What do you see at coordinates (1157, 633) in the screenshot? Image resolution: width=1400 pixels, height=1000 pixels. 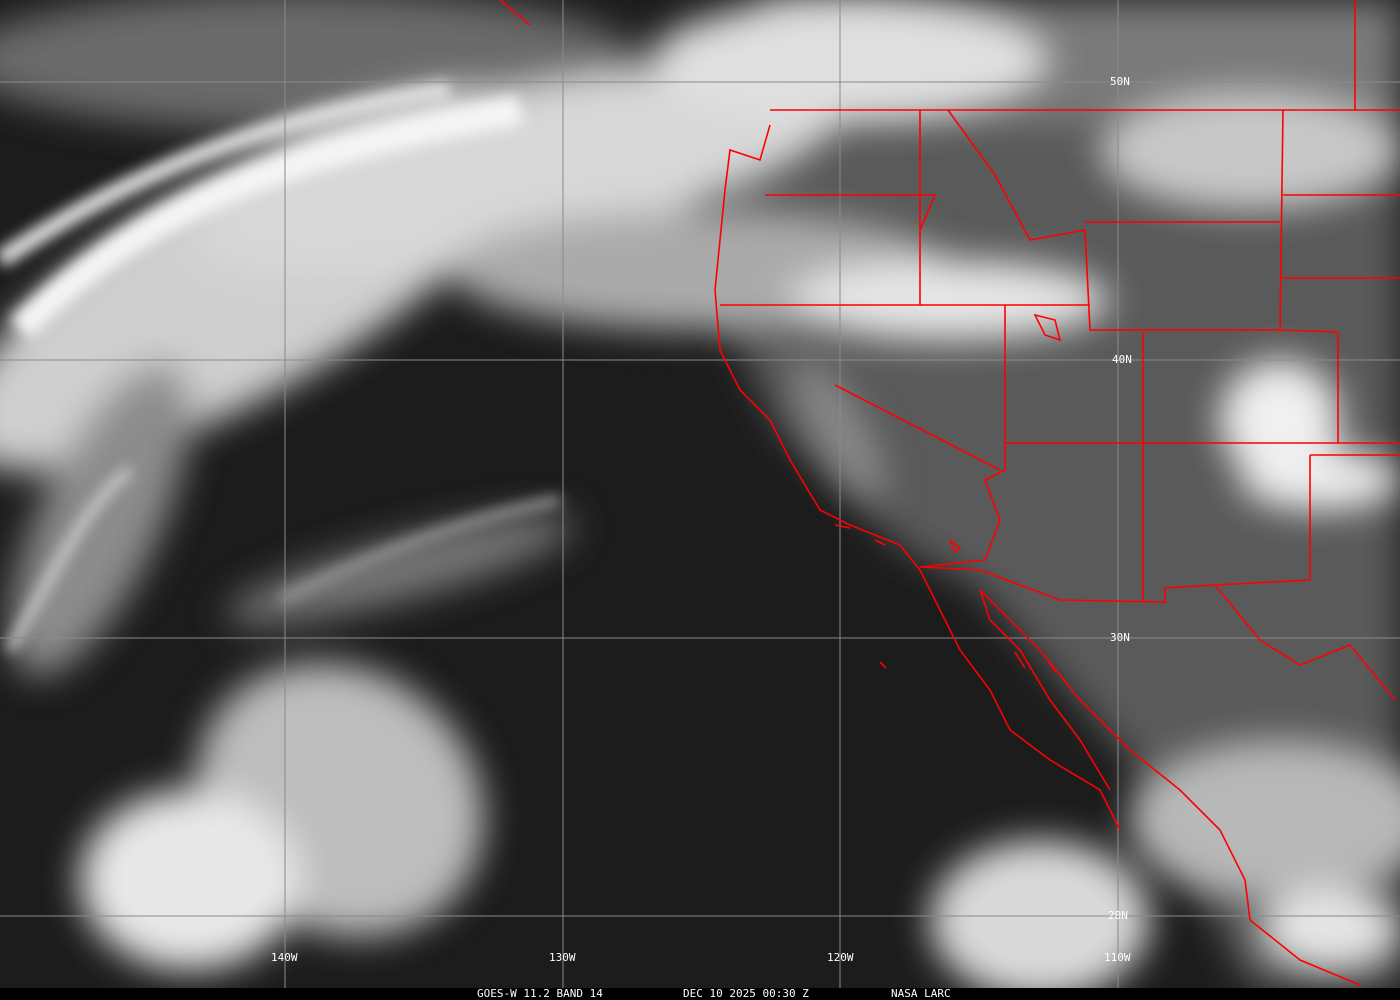 I see `us-mexico-border` at bounding box center [1157, 633].